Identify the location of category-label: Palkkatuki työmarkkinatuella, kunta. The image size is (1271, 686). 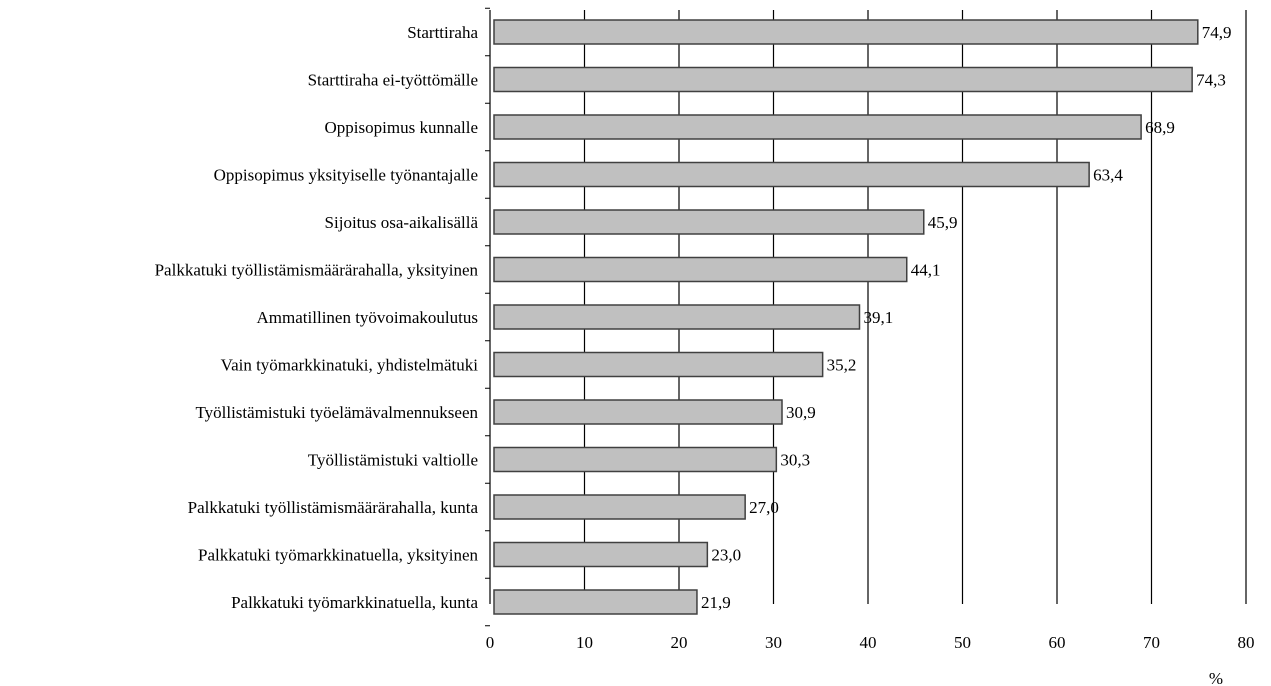
(354, 602).